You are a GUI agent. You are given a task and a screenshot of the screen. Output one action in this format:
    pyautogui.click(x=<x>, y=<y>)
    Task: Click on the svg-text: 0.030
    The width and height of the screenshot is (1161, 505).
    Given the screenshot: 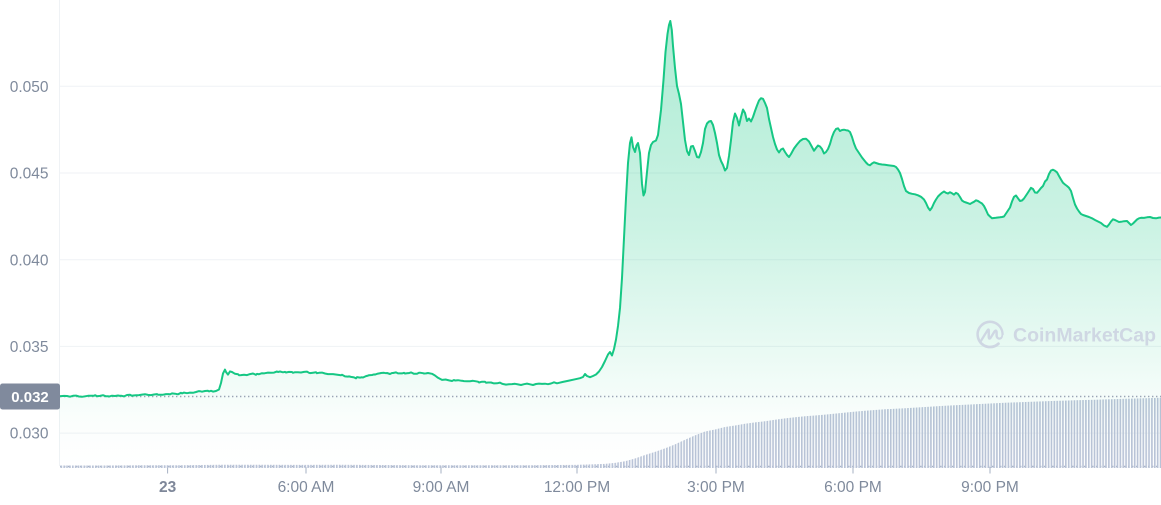 What is the action you would take?
    pyautogui.click(x=29, y=434)
    